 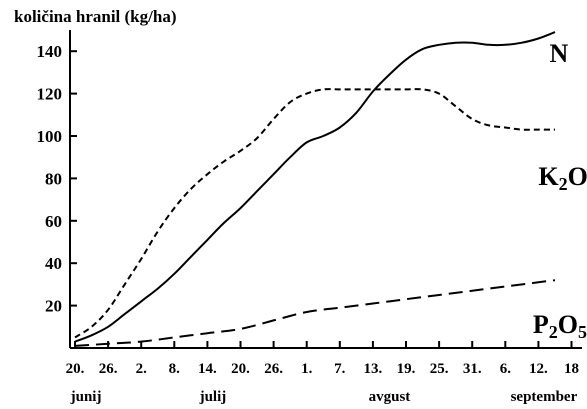 What do you see at coordinates (207, 369) in the screenshot?
I see `x-tick-label: 14.` at bounding box center [207, 369].